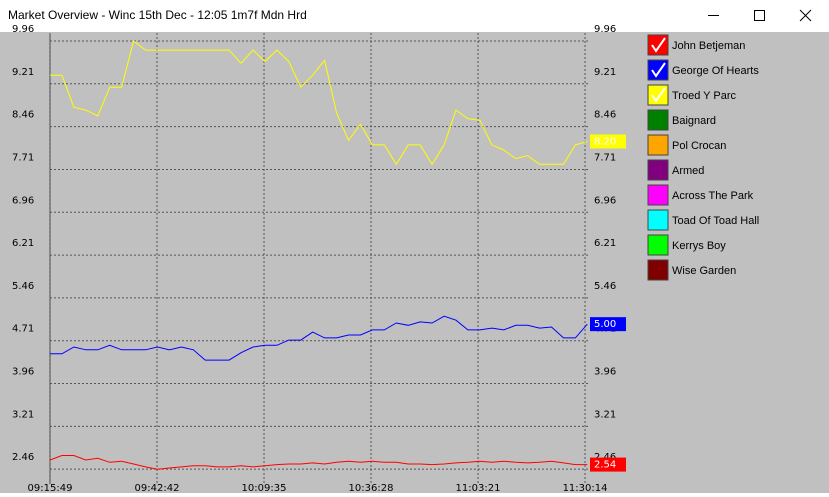 This screenshot has height=497, width=829. I want to click on legend-label: John Betjeman, so click(708, 46).